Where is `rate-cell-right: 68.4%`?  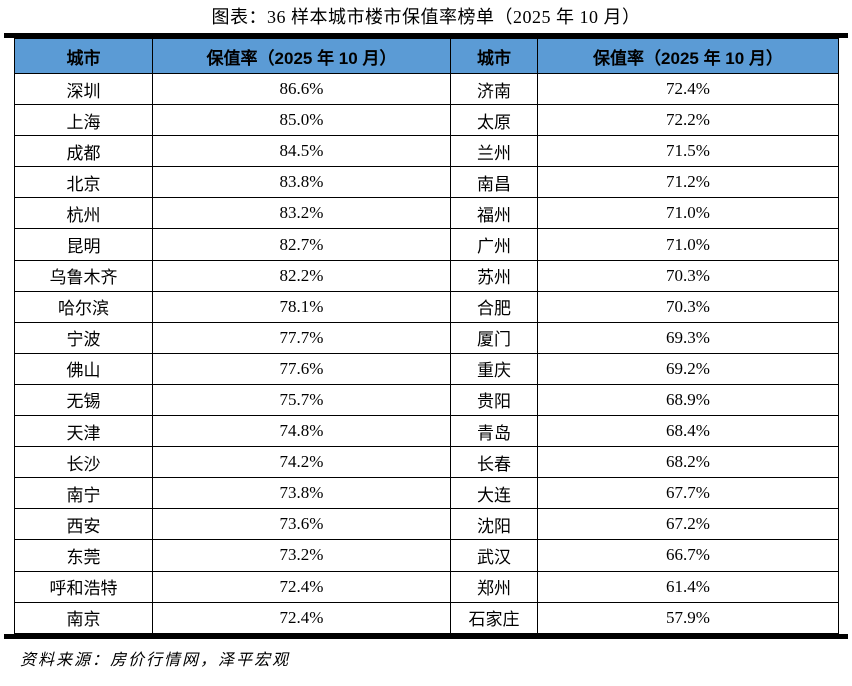
rate-cell-right: 68.4% is located at coordinates (688, 431).